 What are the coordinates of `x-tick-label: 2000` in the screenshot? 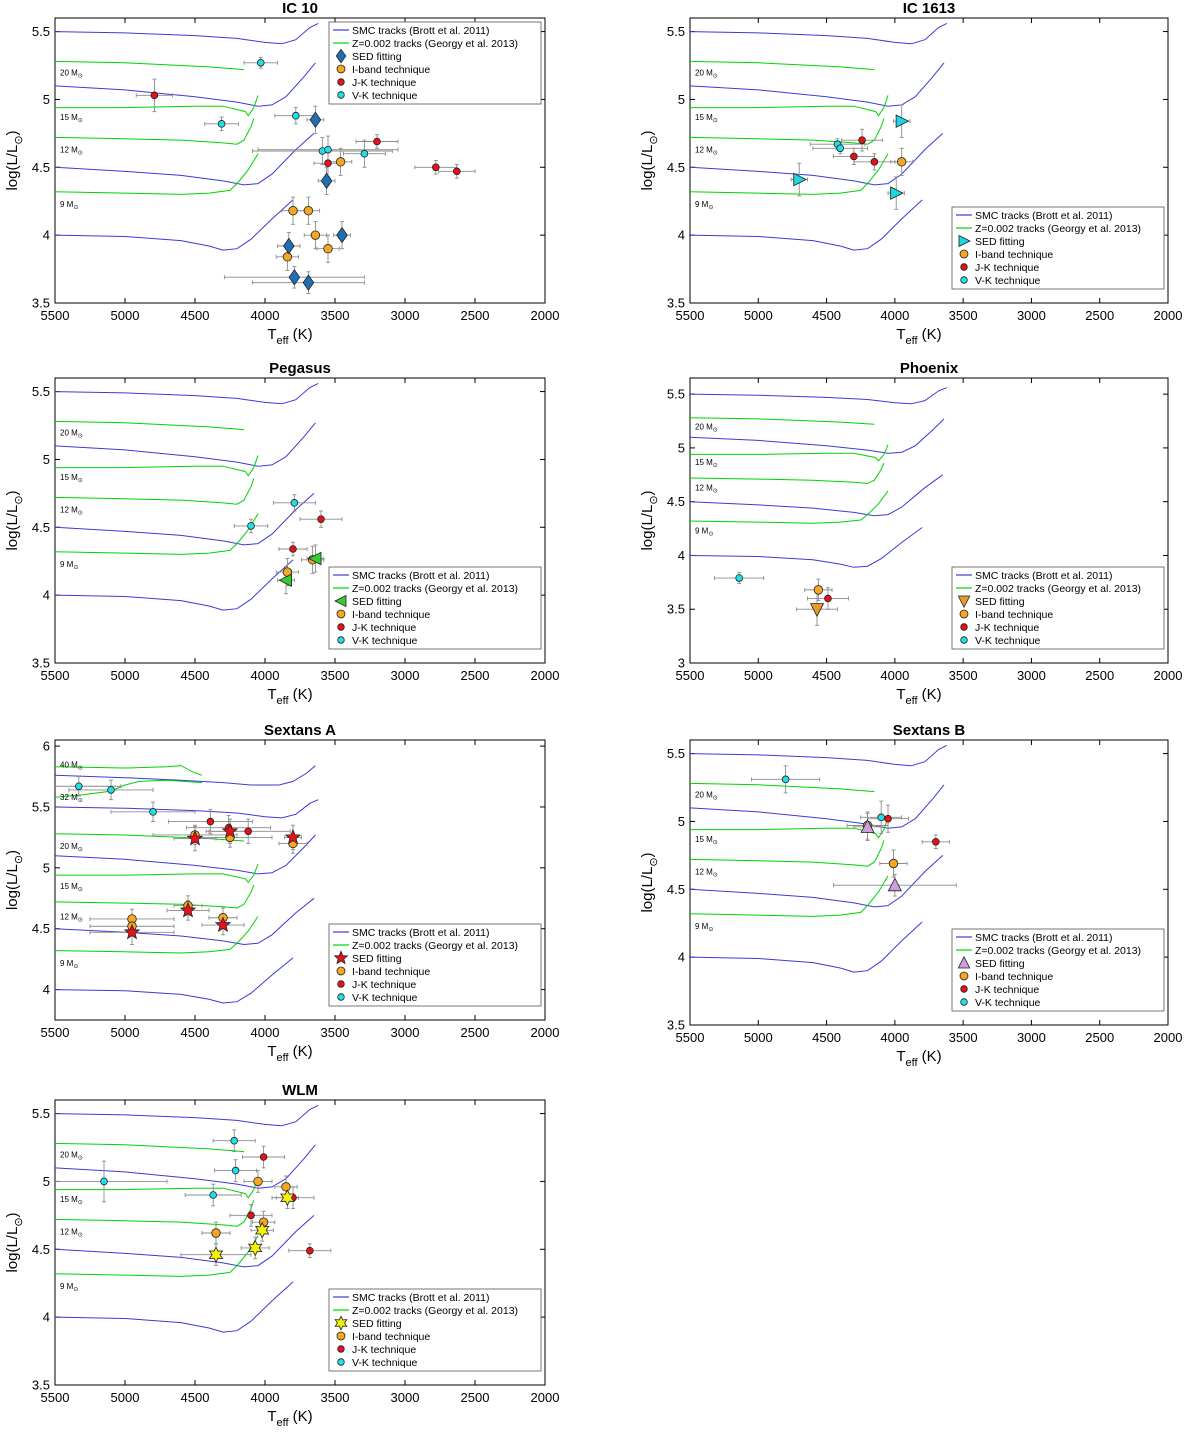 It's located at (1168, 675).